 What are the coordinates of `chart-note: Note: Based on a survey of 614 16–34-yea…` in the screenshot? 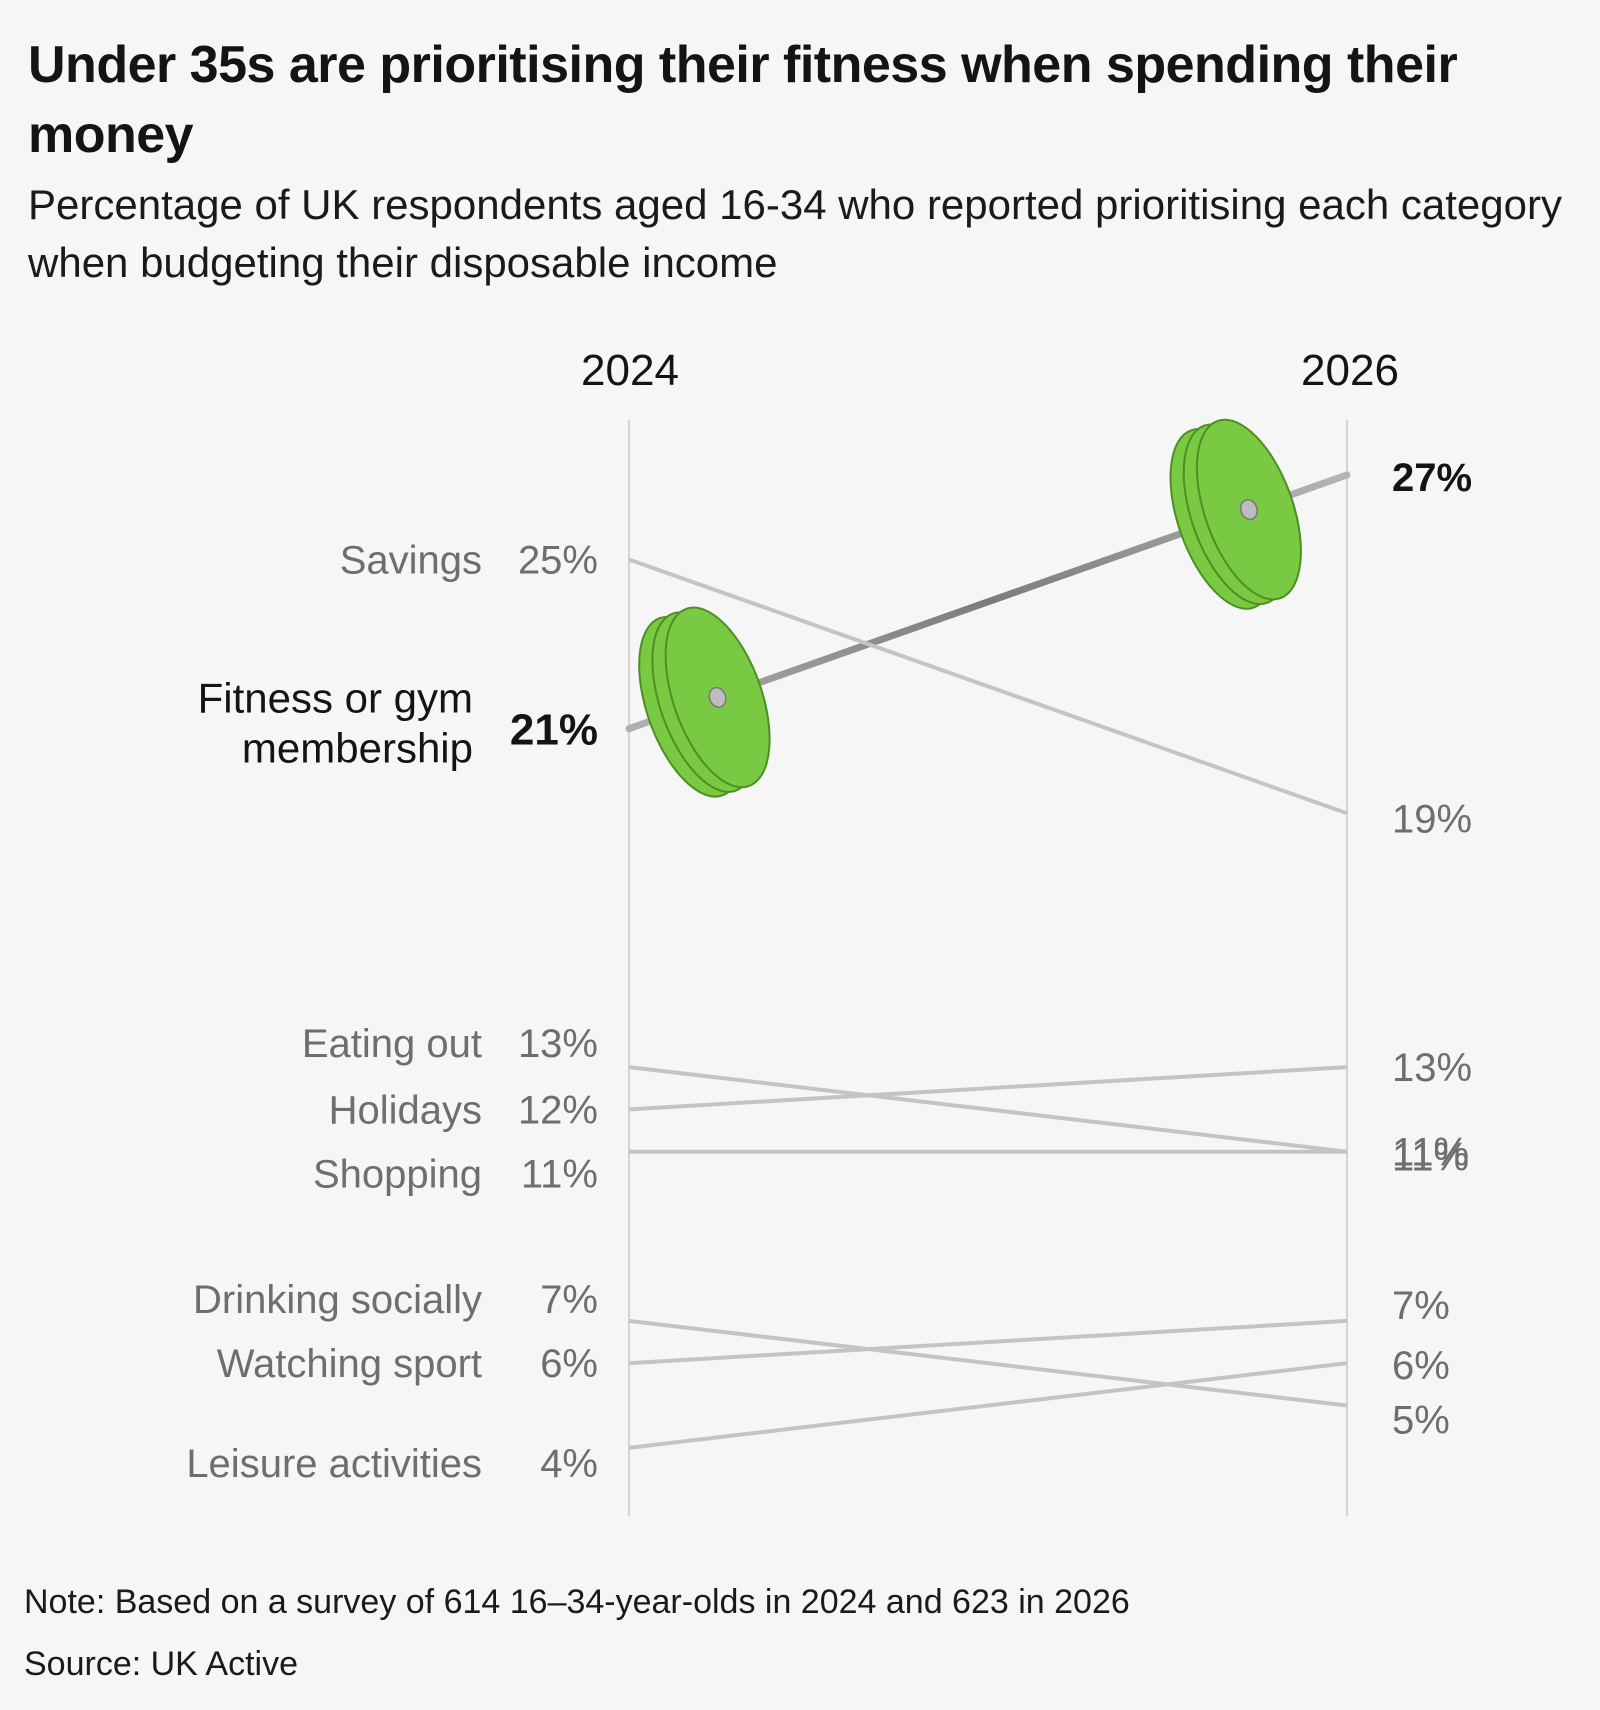 It's located at (577, 1602).